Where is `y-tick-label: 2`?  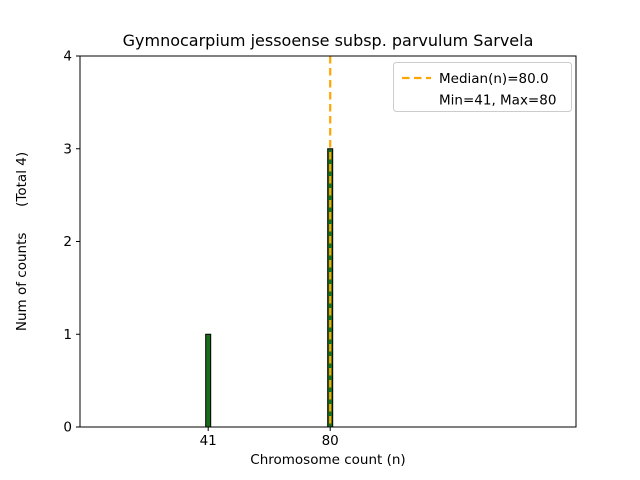
y-tick-label: 2 is located at coordinates (67, 242).